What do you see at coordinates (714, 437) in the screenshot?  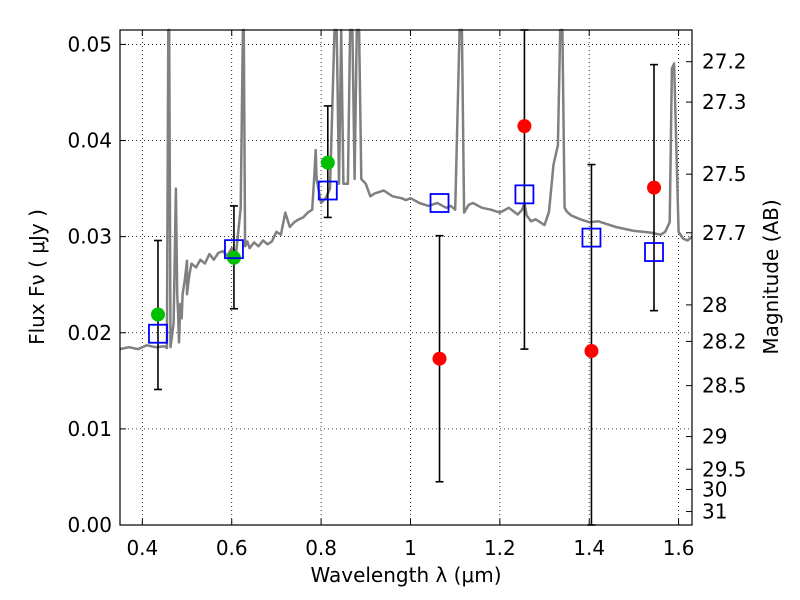 I see `right-tick-label: 29` at bounding box center [714, 437].